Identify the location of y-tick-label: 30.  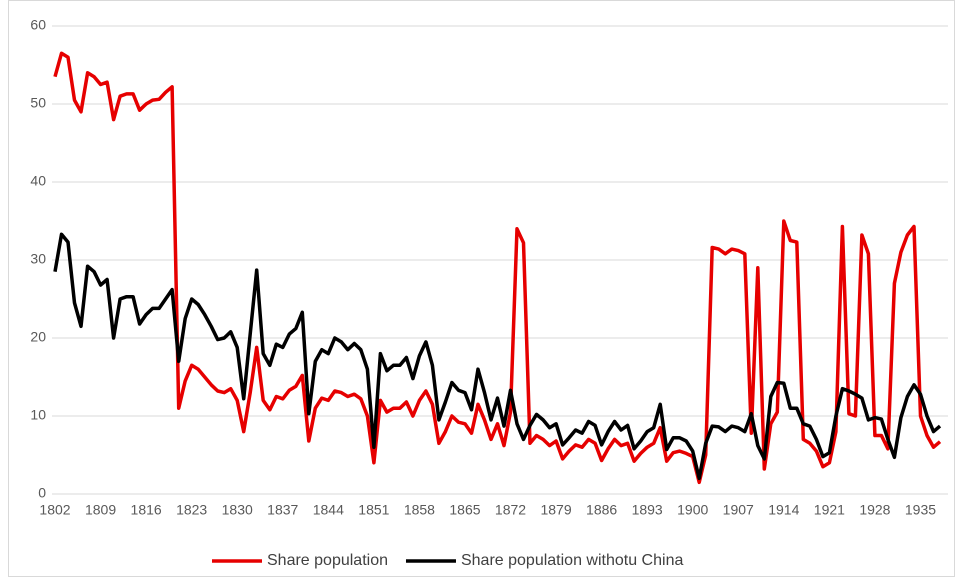
(38, 259).